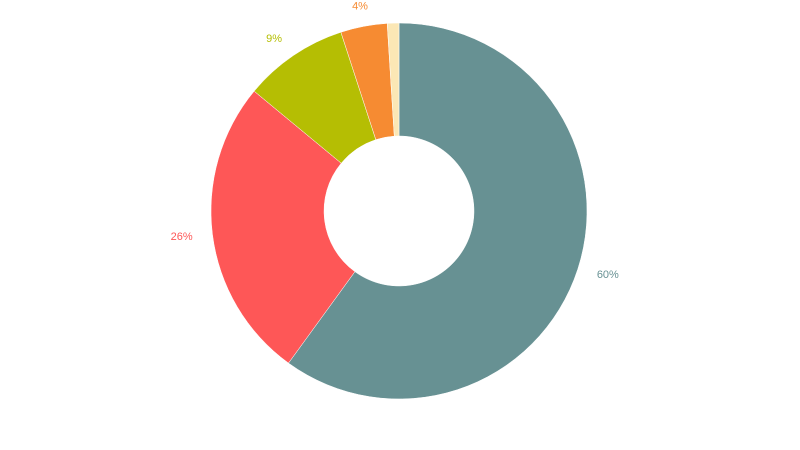 Image resolution: width=800 pixels, height=450 pixels. Describe the element at coordinates (274, 39) in the screenshot. I see `slice-label: 9%` at that location.